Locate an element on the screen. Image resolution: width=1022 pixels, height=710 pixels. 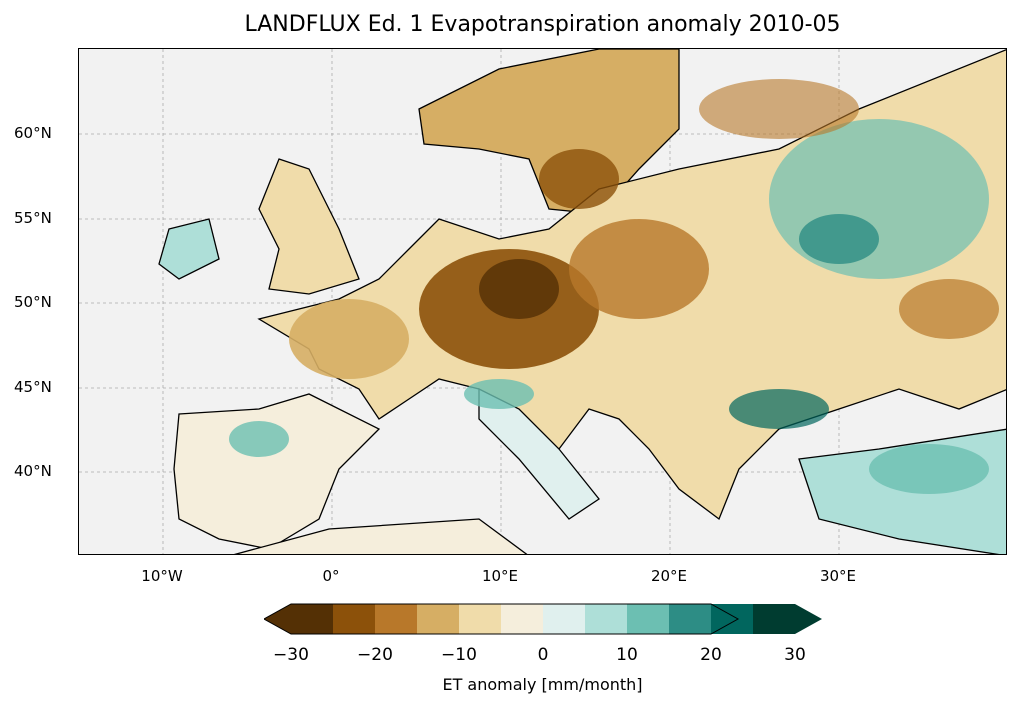
colorbar-outline is located at coordinates (502, 619).